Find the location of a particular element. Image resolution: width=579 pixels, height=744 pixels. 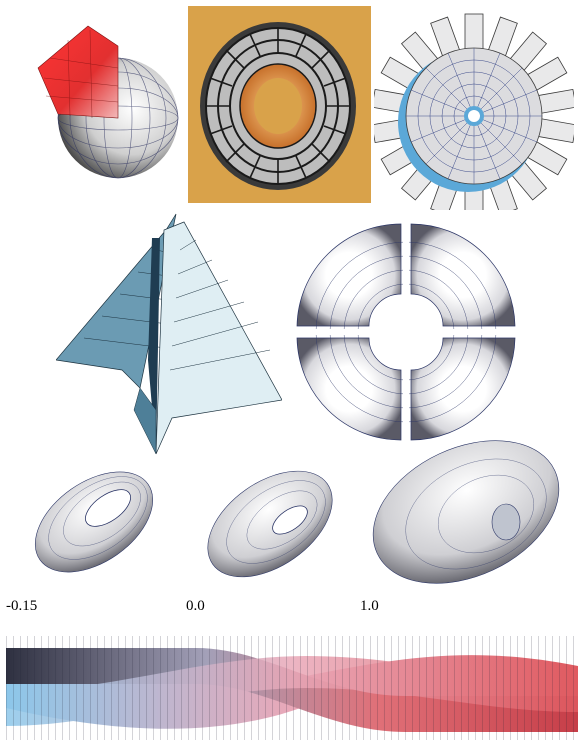

sphere-wedge-figure is located at coordinates (107, 103).